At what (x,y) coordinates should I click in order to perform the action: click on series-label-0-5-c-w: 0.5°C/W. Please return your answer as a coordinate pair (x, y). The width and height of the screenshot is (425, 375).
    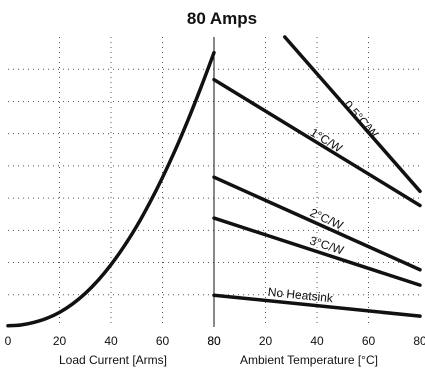
    Looking at the image, I should click on (361, 119).